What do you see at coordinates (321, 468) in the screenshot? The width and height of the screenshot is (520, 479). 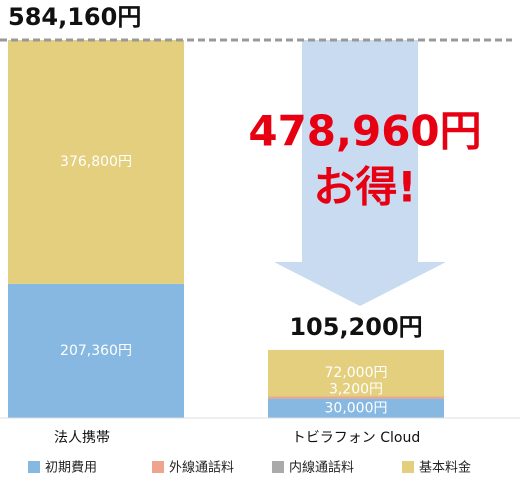 I see `legend-label: 内線通話料` at bounding box center [321, 468].